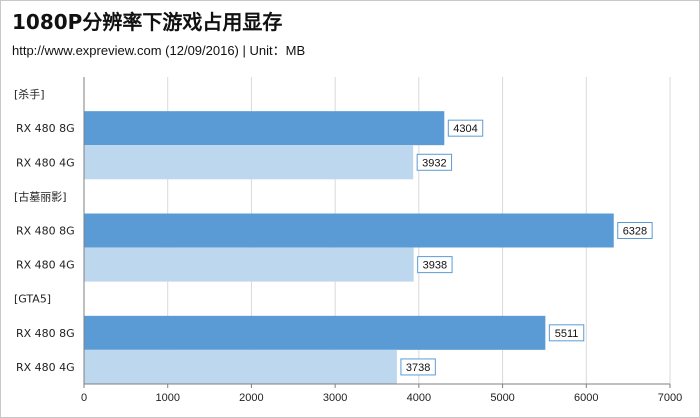  I want to click on group-label: [杀手], so click(29, 94).